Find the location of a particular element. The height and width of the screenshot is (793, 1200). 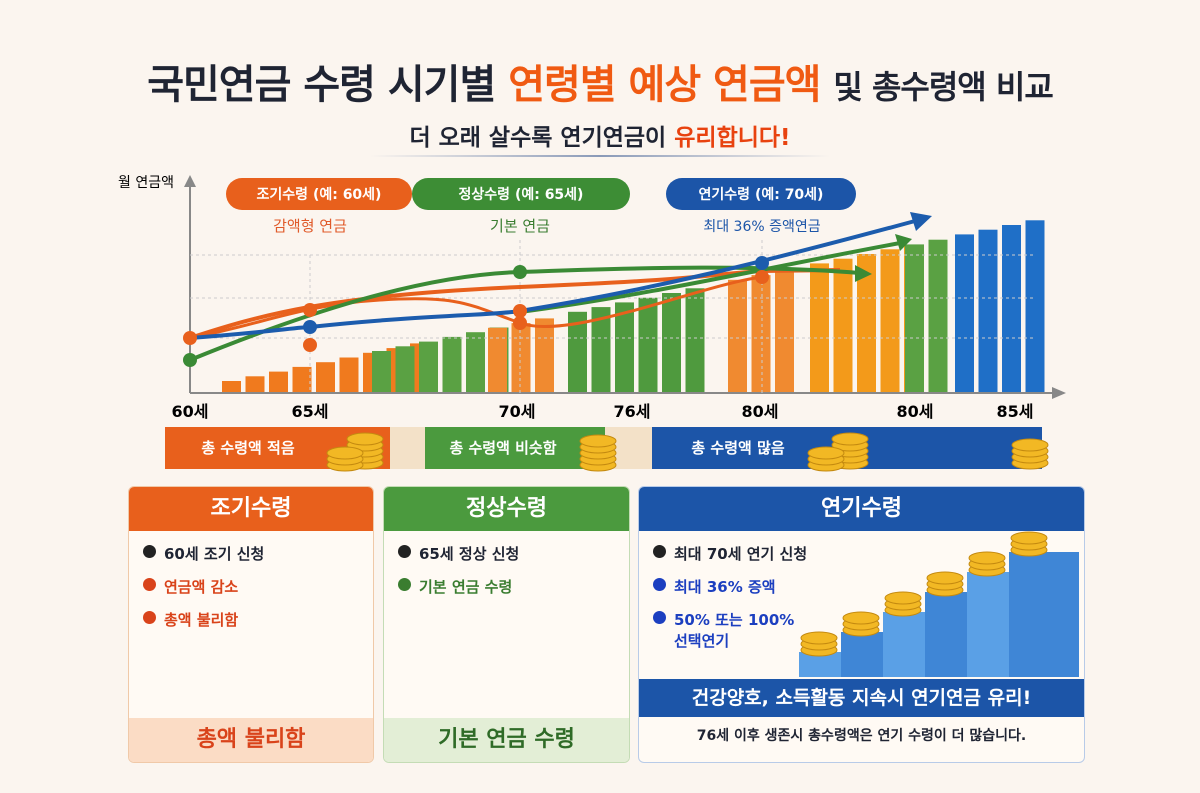

points is located at coordinates (476, 311).